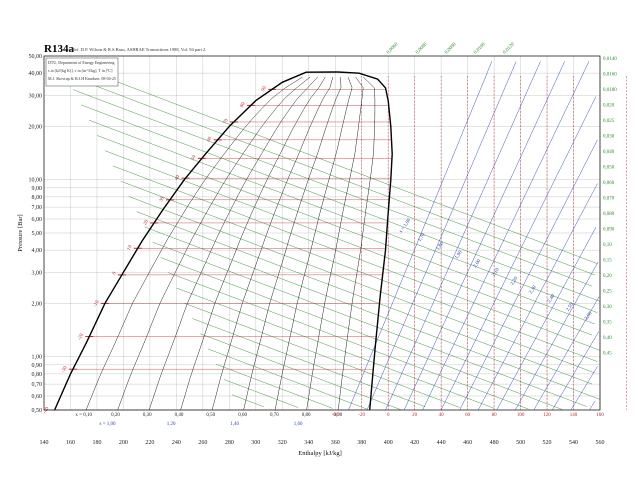  What do you see at coordinates (607, 323) in the screenshot?
I see `specific-volume-label-right: 0,35` at bounding box center [607, 323].